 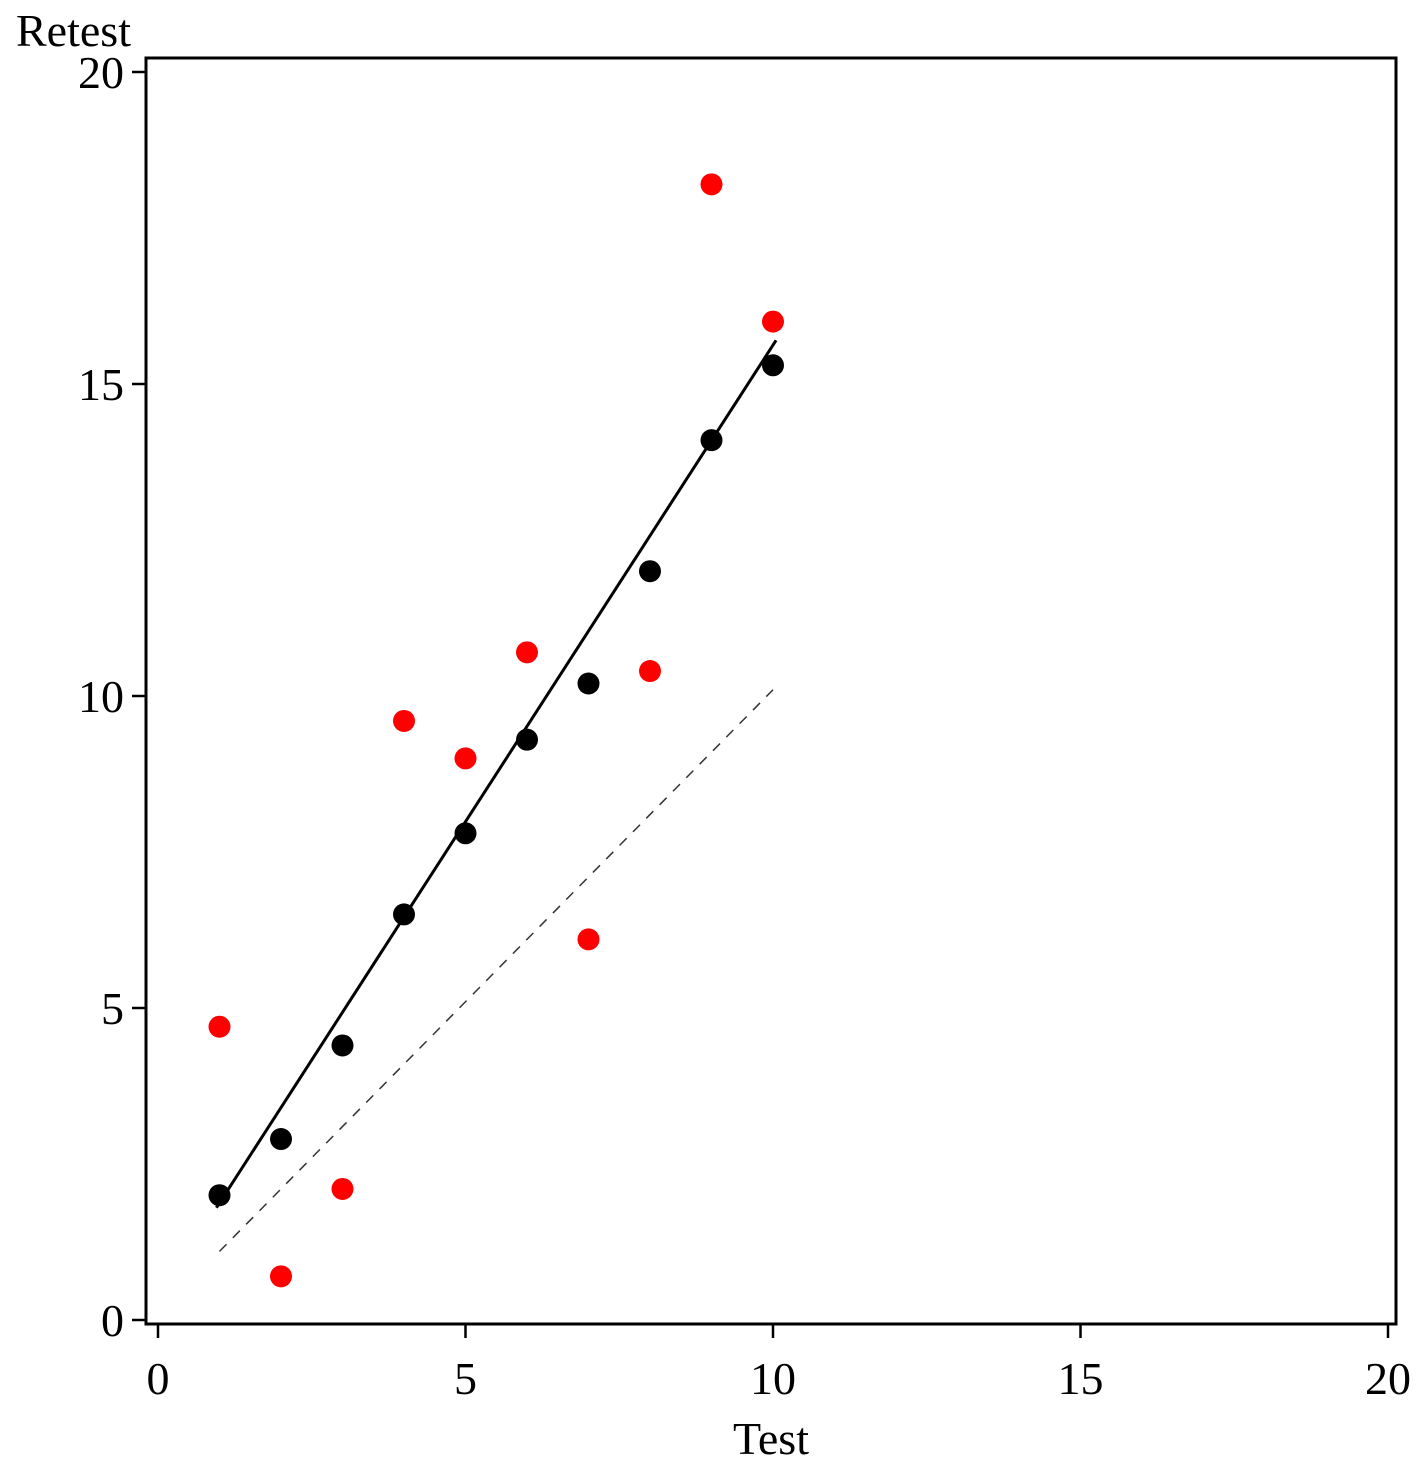 What do you see at coordinates (112, 1320) in the screenshot?
I see `y-tick-label: 0` at bounding box center [112, 1320].